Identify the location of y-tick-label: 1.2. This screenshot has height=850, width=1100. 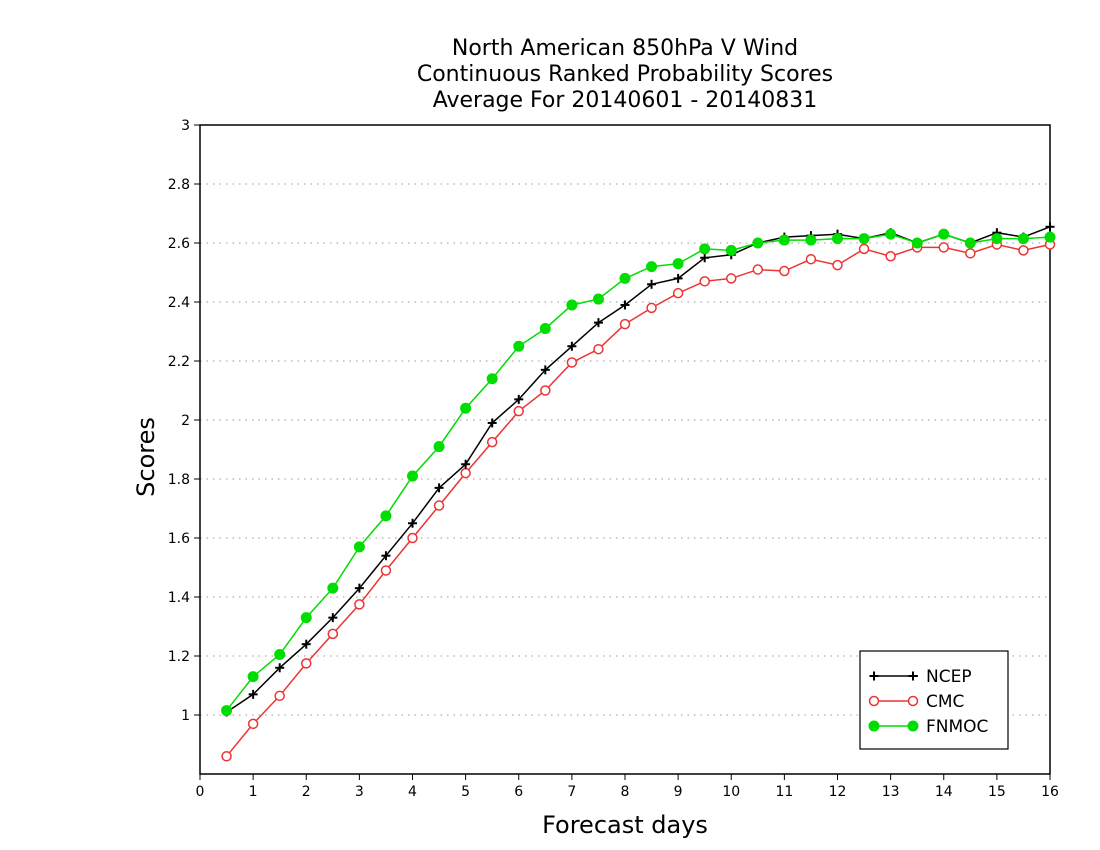
(179, 657).